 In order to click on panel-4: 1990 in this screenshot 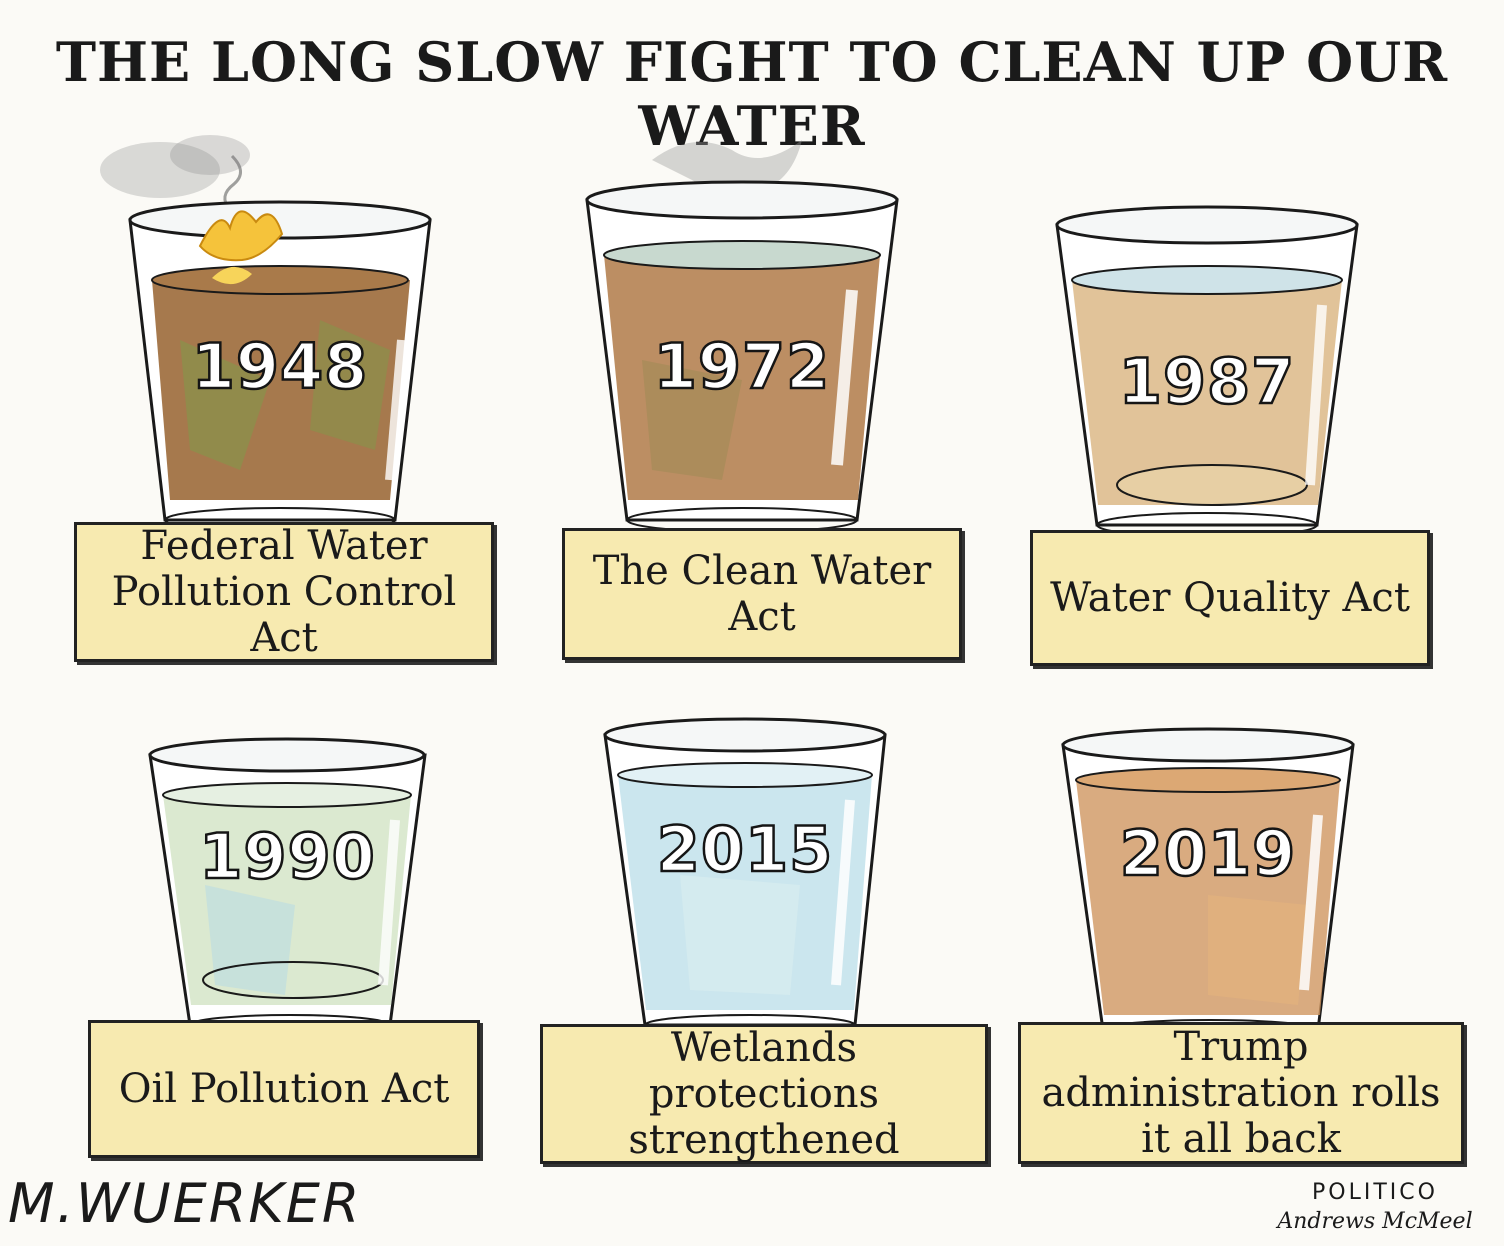, I will do `click(287, 885)`.